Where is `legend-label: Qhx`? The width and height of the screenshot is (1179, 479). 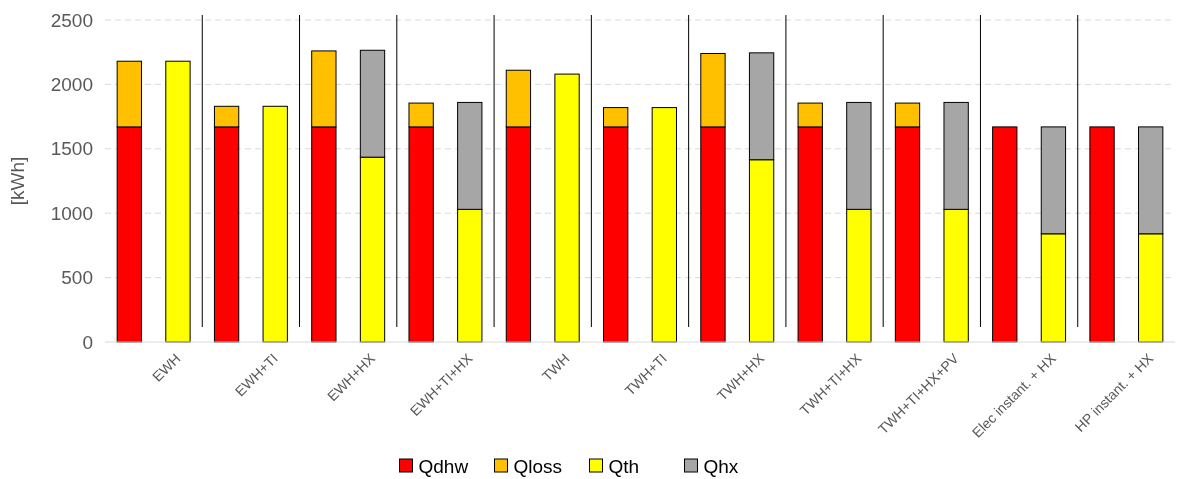 legend-label: Qhx is located at coordinates (721, 466).